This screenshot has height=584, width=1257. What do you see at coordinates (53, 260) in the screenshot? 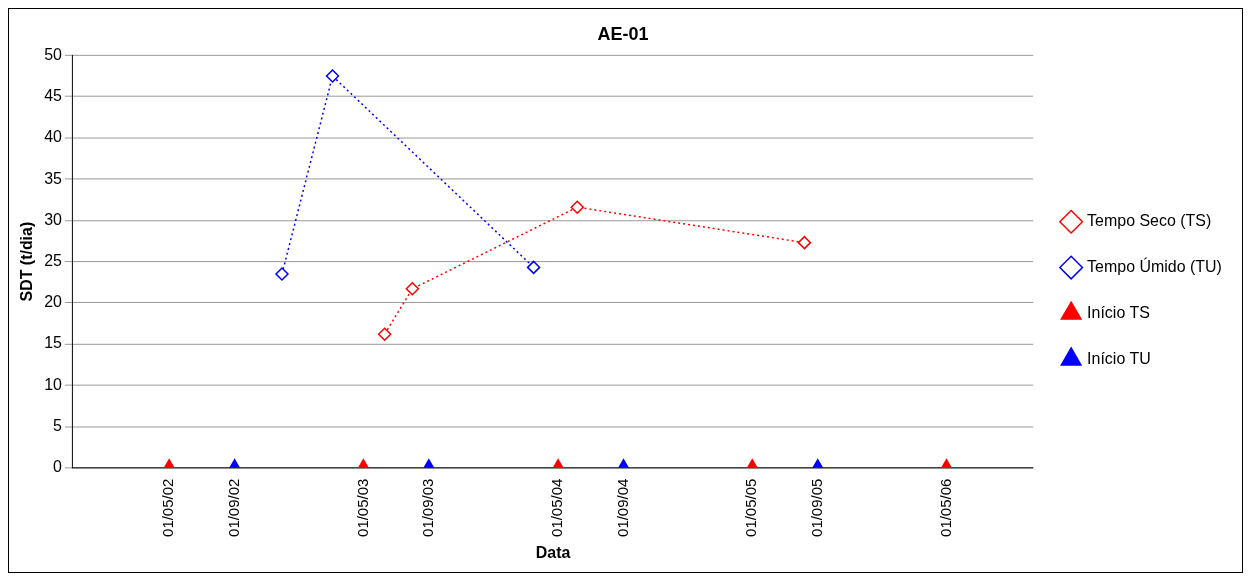
I see `y-tick-label: 25` at bounding box center [53, 260].